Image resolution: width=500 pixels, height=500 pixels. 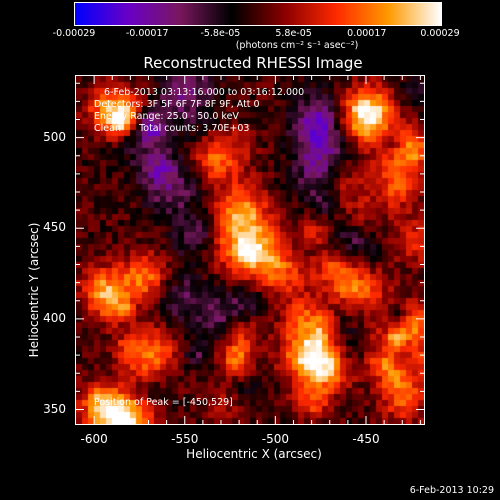 What do you see at coordinates (166, 116) in the screenshot?
I see `info-energy: Energy Range: 25.0 - 50.0 keV` at bounding box center [166, 116].